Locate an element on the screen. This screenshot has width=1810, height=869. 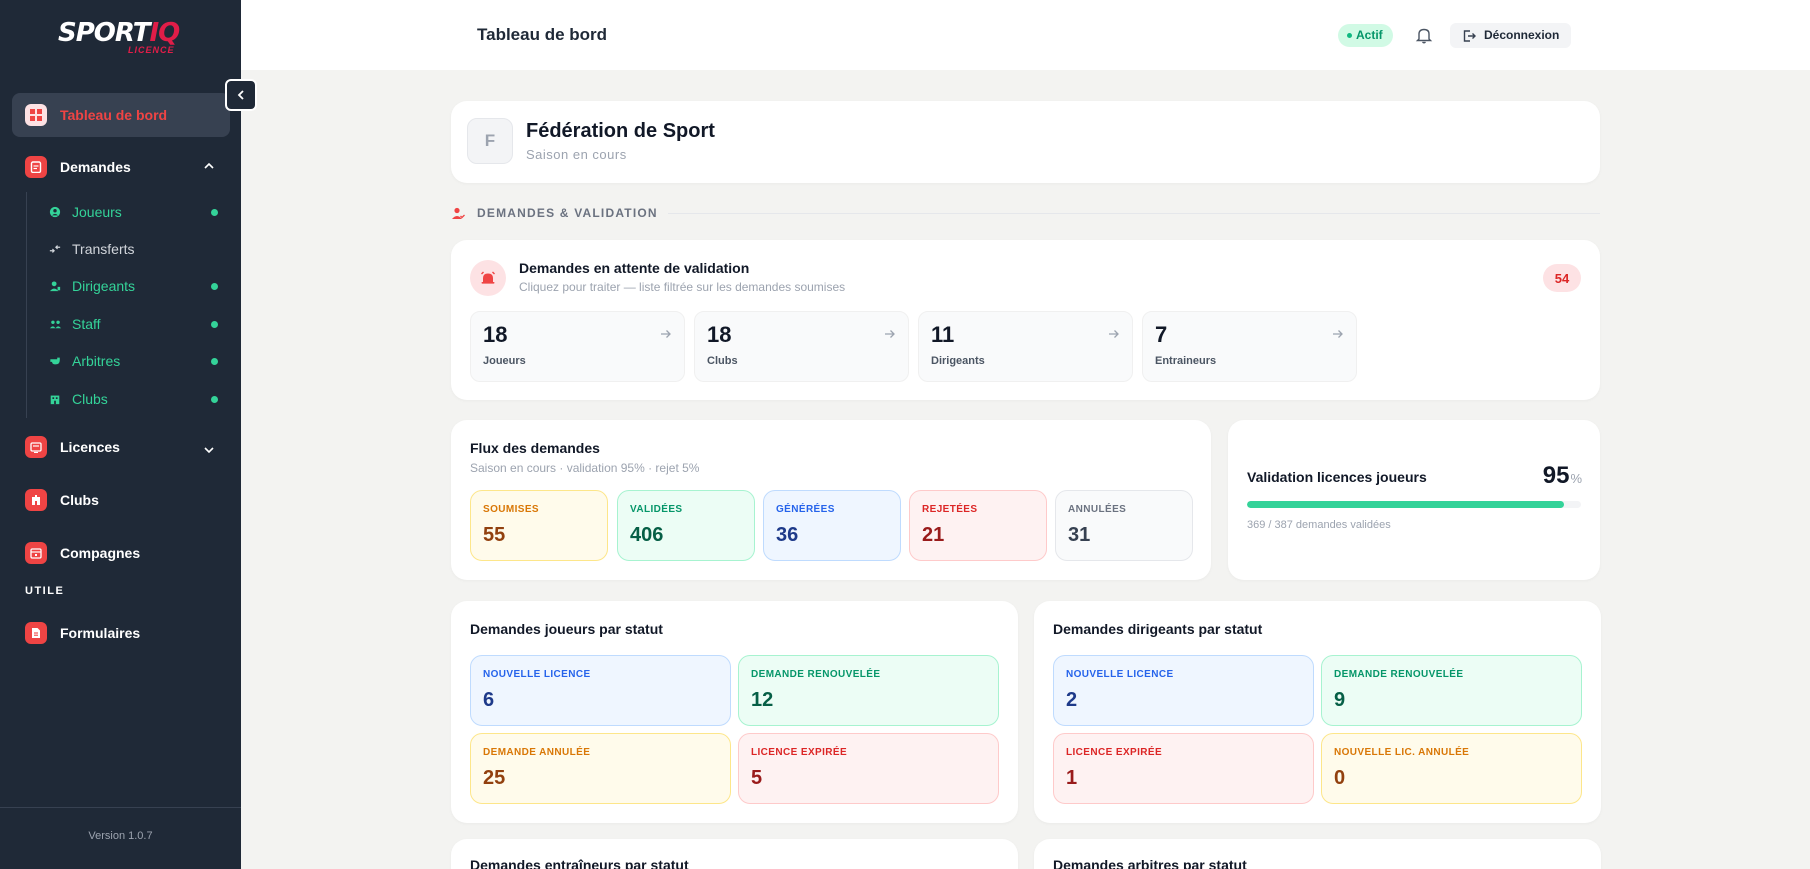
card-title: Demandes joueurs par statut is located at coordinates (566, 629).